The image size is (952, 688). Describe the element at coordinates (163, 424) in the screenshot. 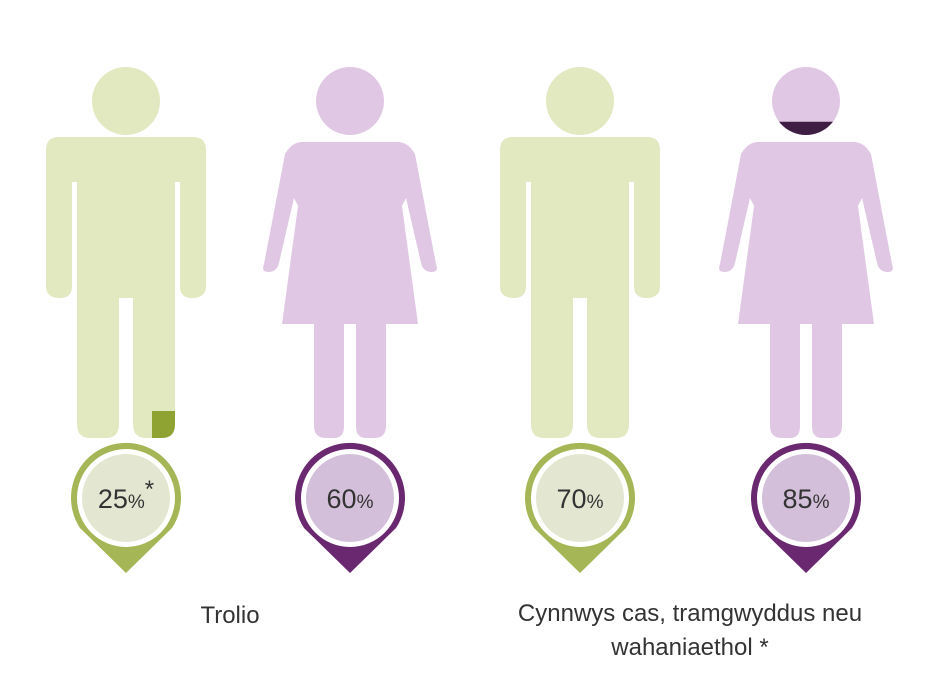

I see `body-fill` at that location.